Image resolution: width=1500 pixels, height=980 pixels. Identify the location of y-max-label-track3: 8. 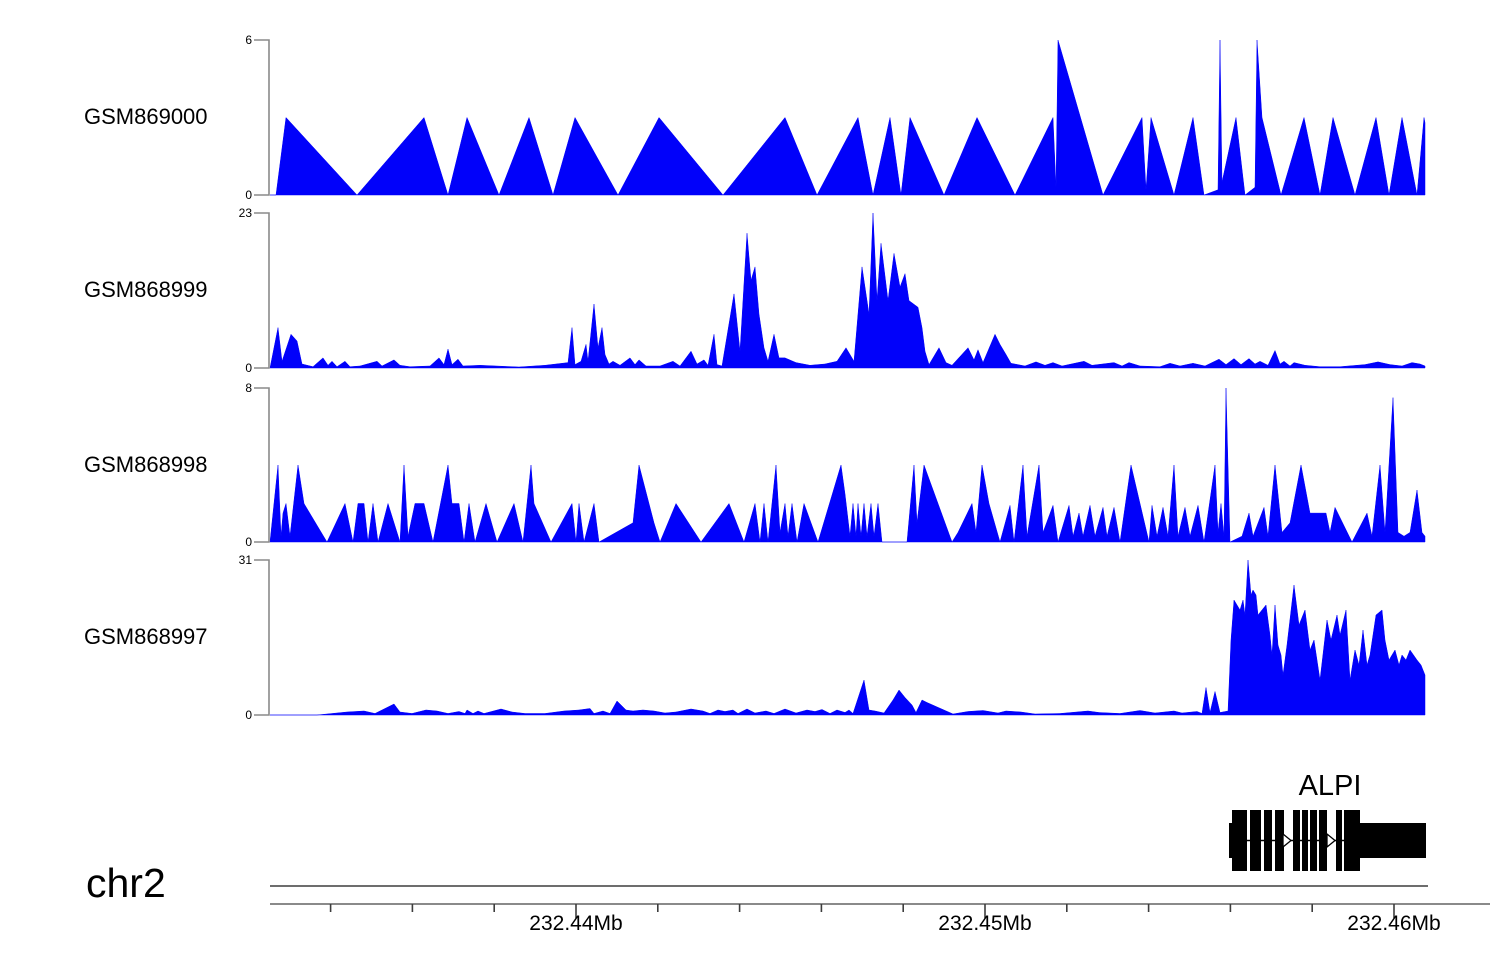
(248, 388).